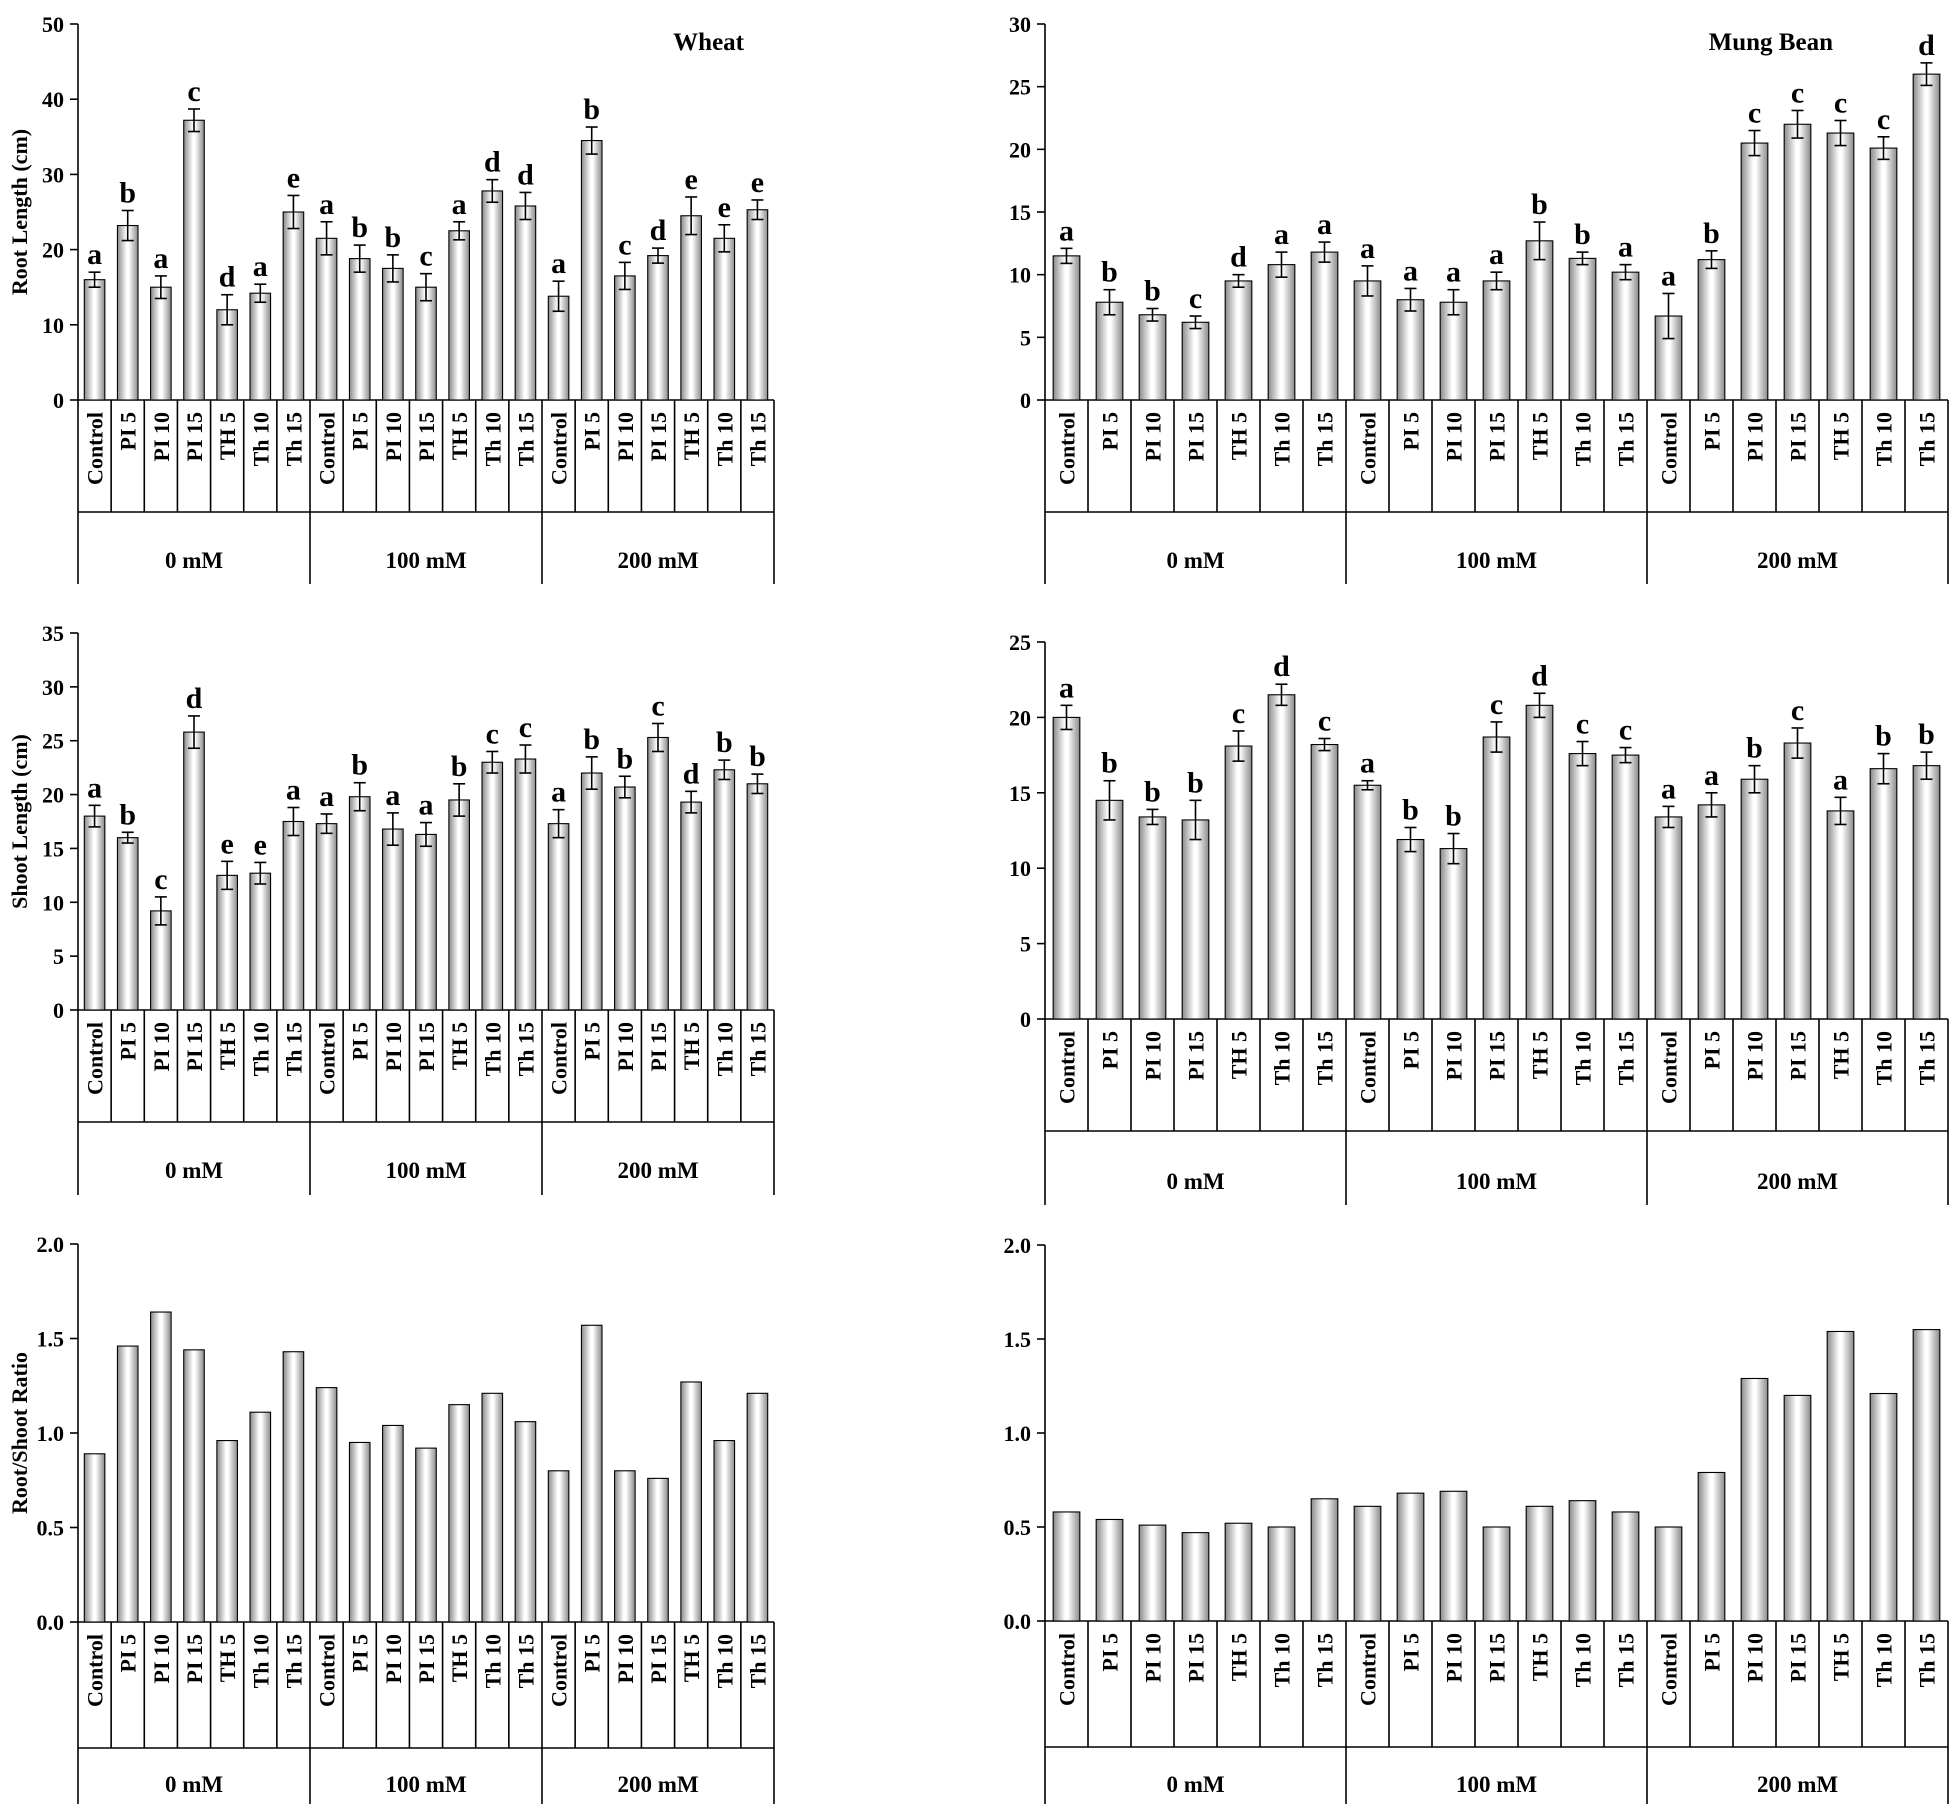 The width and height of the screenshot is (1952, 1808). What do you see at coordinates (1025, 337) in the screenshot?
I see `y-tick-label: 5` at bounding box center [1025, 337].